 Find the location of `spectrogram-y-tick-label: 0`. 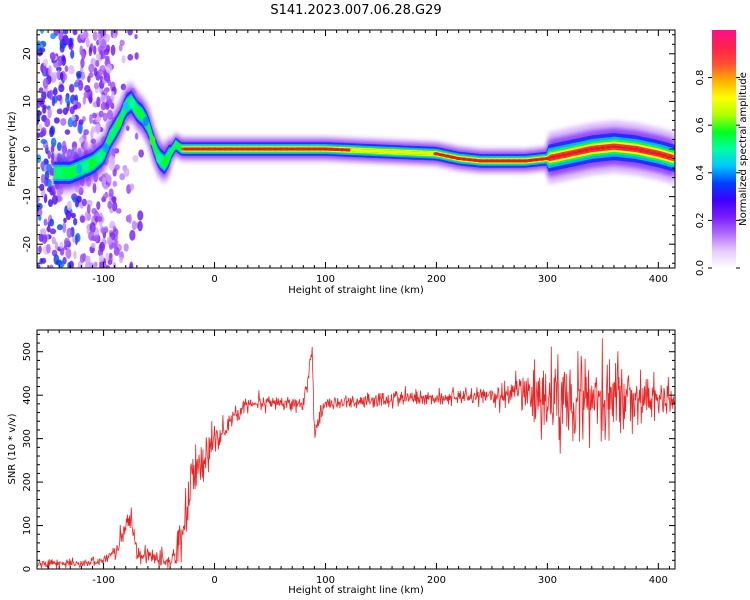

spectrogram-y-tick-label: 0 is located at coordinates (27, 149).